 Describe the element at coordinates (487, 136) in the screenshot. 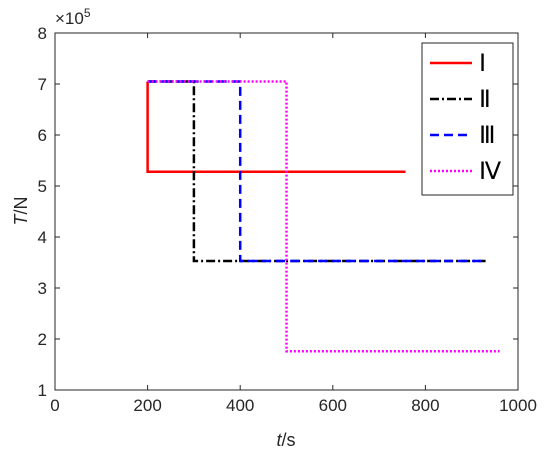

I see `legend-label-3: Ⅲ` at that location.